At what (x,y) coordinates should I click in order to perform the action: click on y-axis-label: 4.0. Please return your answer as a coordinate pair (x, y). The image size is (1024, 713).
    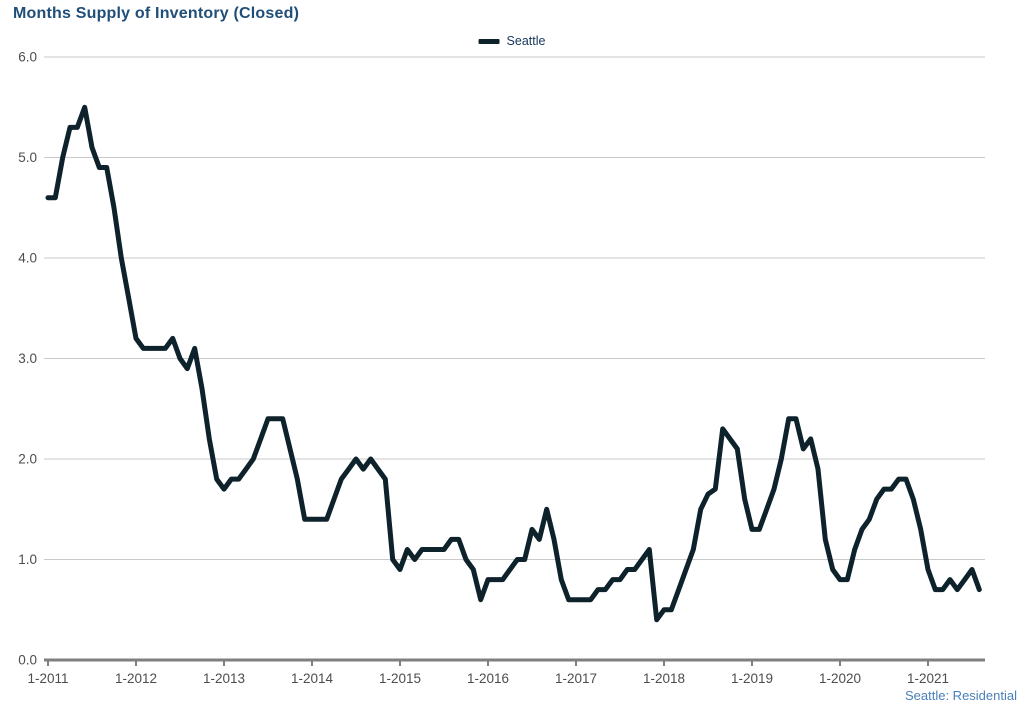
    Looking at the image, I should click on (27, 258).